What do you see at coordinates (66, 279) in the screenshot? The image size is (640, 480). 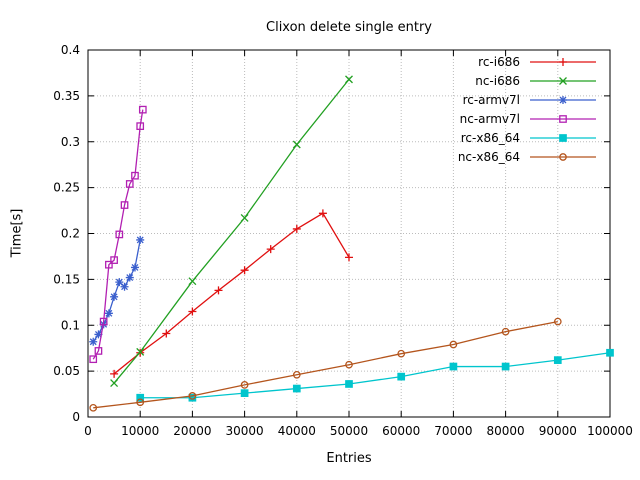 I see `y-tick-label: 0.15` at bounding box center [66, 279].